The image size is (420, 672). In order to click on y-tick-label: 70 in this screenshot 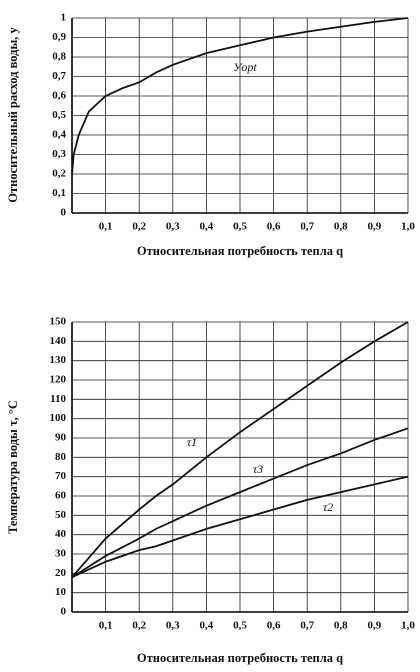, I will do `click(61, 476)`.